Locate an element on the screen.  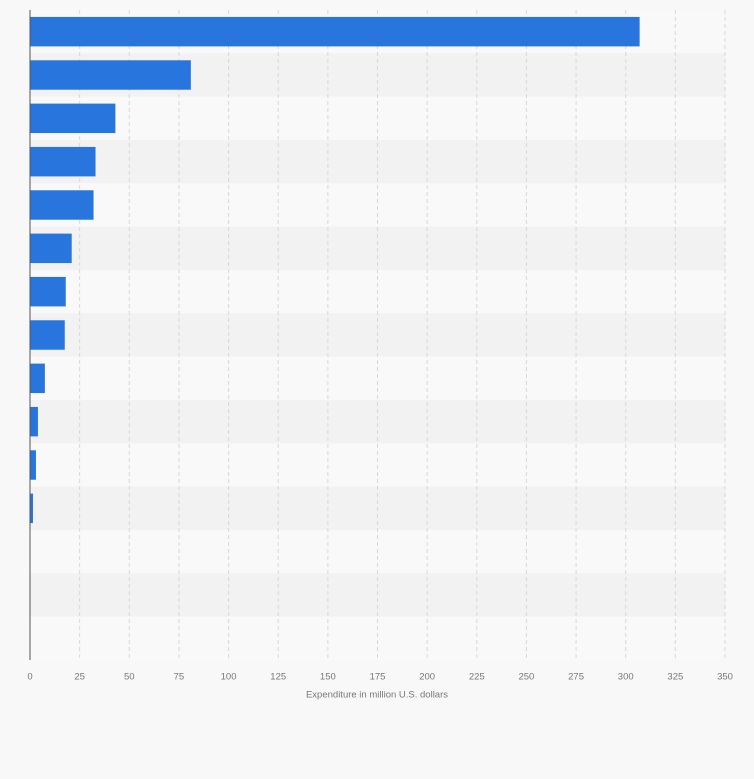
x-tick-label: 75 is located at coordinates (179, 677).